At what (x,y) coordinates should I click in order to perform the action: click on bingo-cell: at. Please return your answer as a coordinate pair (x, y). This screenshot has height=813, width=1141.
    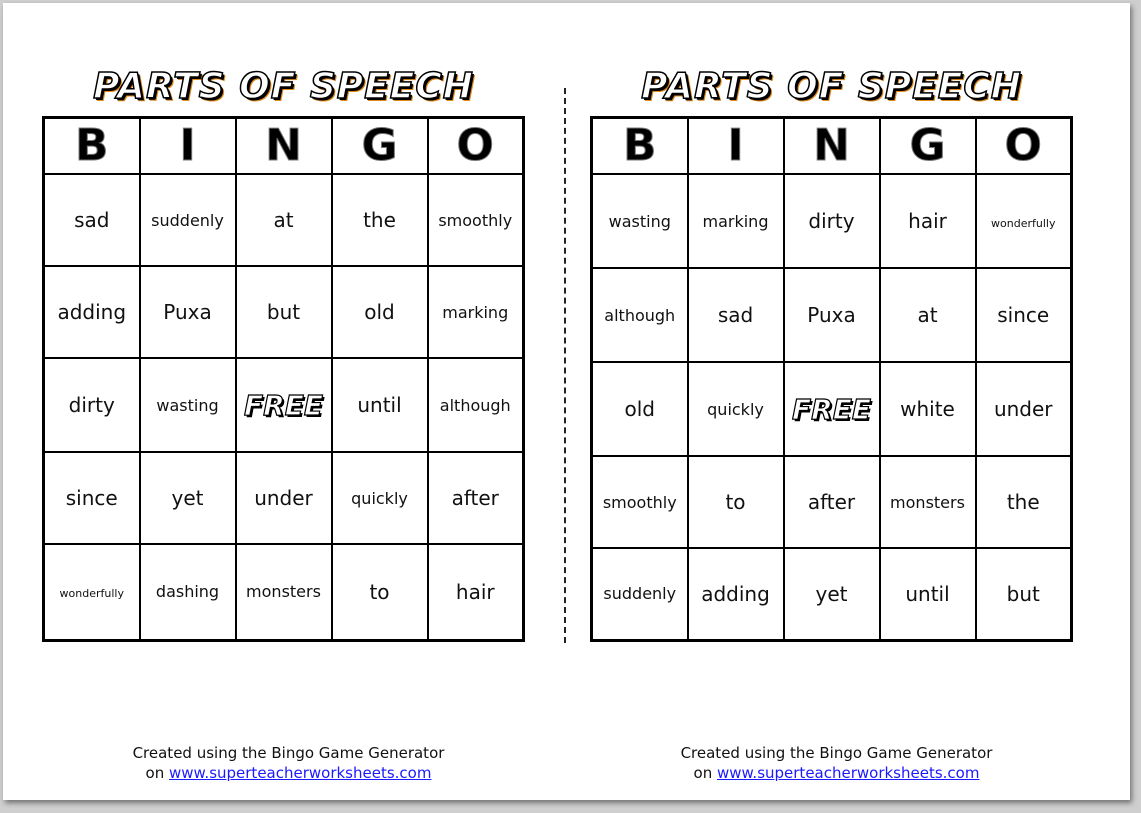
    Looking at the image, I should click on (283, 220).